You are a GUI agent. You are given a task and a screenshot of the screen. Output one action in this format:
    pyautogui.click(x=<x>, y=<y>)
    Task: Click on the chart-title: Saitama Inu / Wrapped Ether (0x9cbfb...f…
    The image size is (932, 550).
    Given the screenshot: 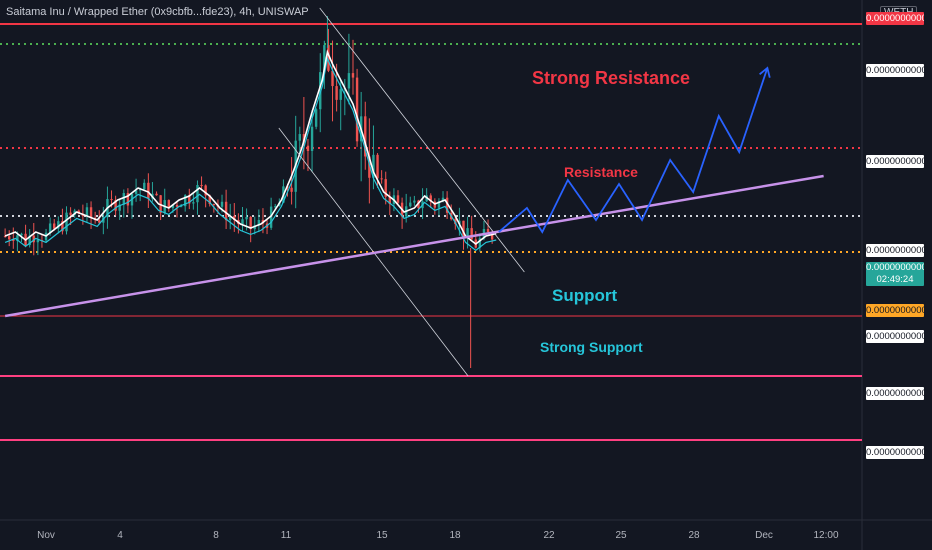 What is the action you would take?
    pyautogui.click(x=157, y=12)
    